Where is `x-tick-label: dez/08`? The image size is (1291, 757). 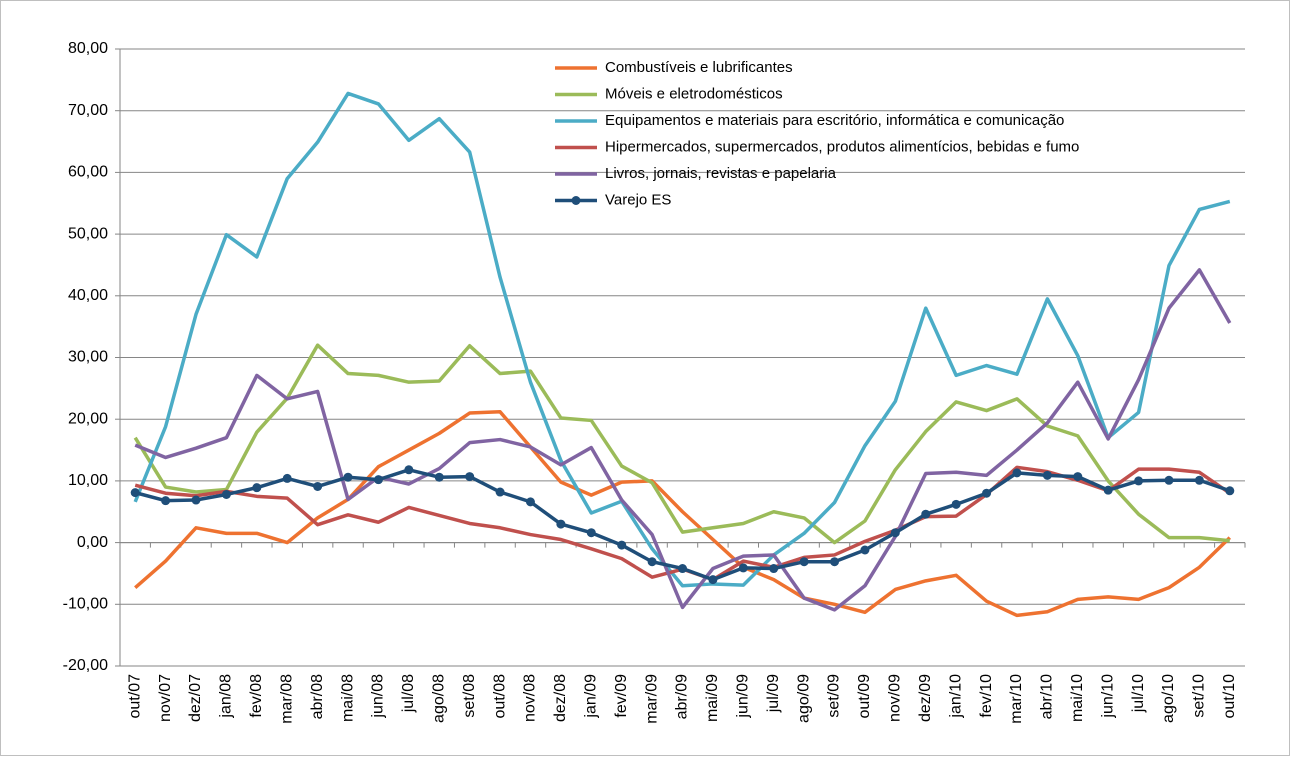 x-tick-label: dez/08 is located at coordinates (560, 698).